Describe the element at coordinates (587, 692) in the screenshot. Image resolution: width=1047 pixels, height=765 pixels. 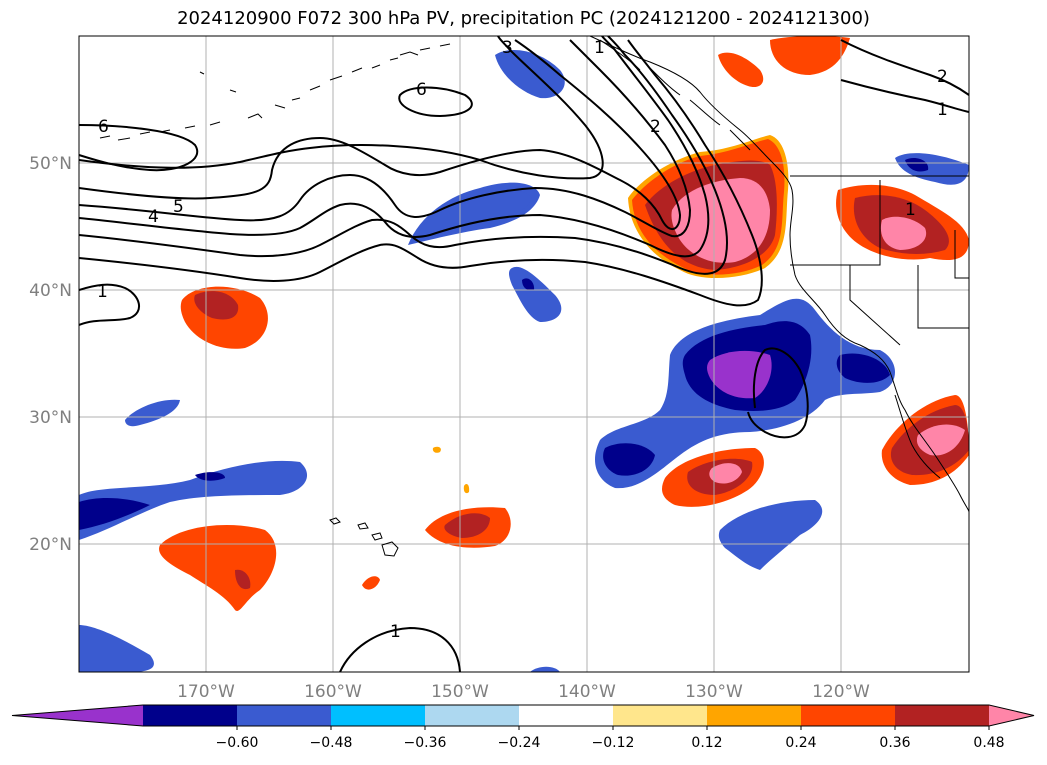
I see `lon-label: 140°W` at that location.